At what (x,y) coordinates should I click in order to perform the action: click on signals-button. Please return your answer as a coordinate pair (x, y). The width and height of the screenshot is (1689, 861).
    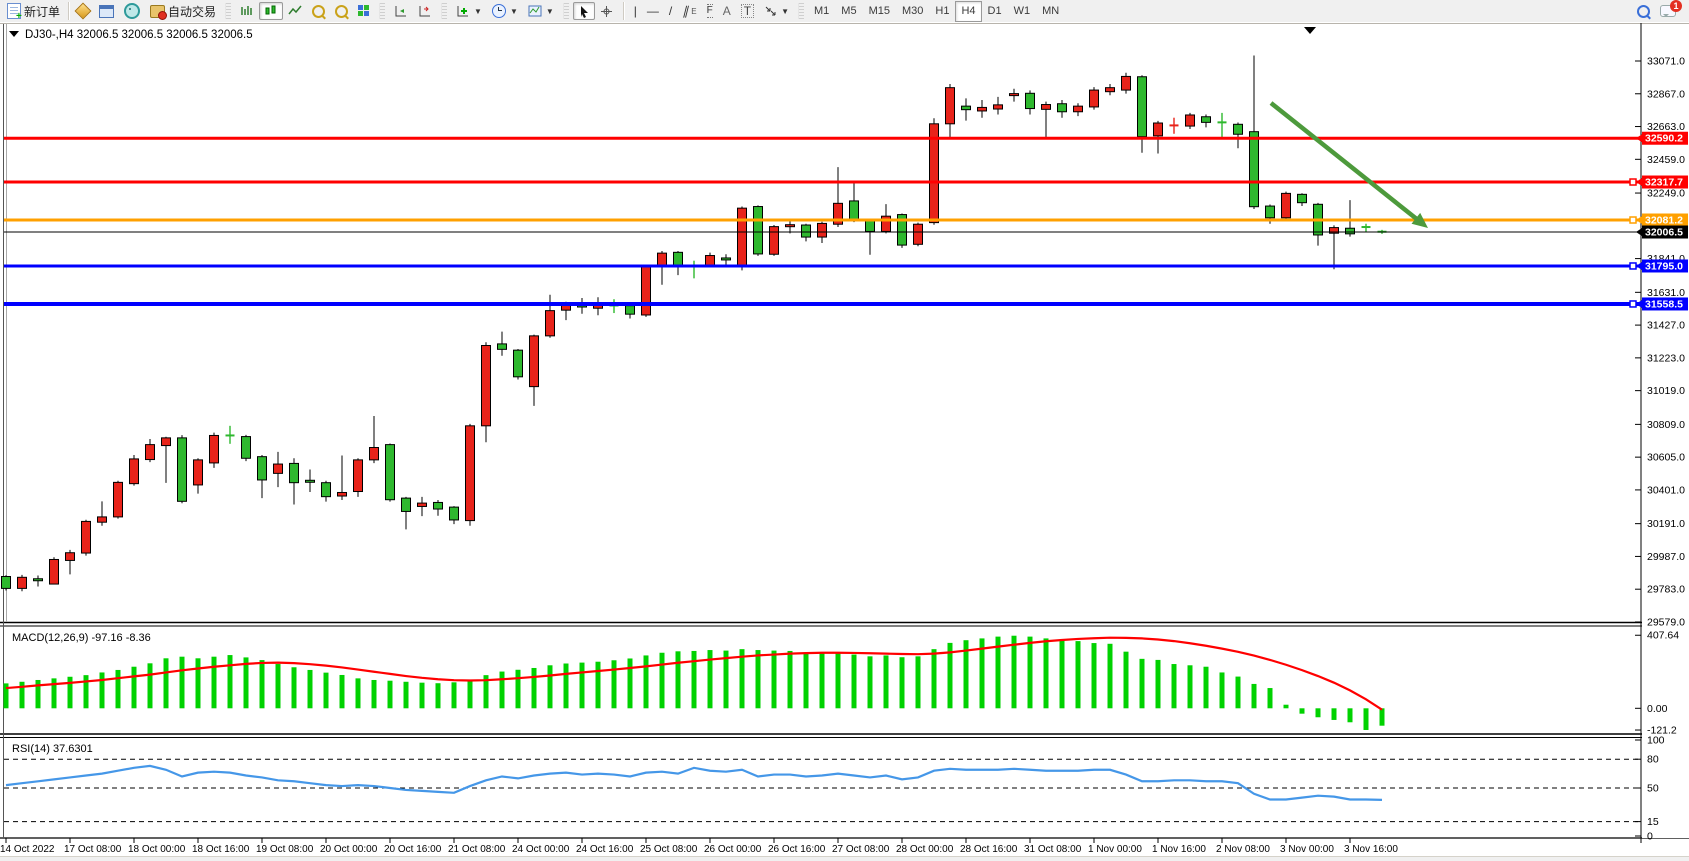
    Looking at the image, I should click on (132, 11).